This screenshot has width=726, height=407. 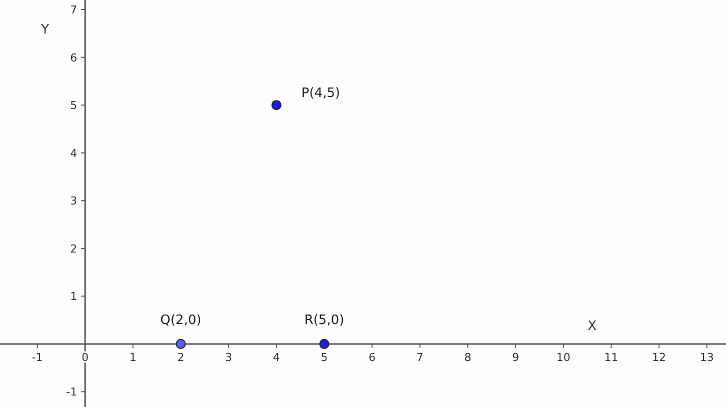 I want to click on y-tick-label: -1, so click(x=72, y=392).